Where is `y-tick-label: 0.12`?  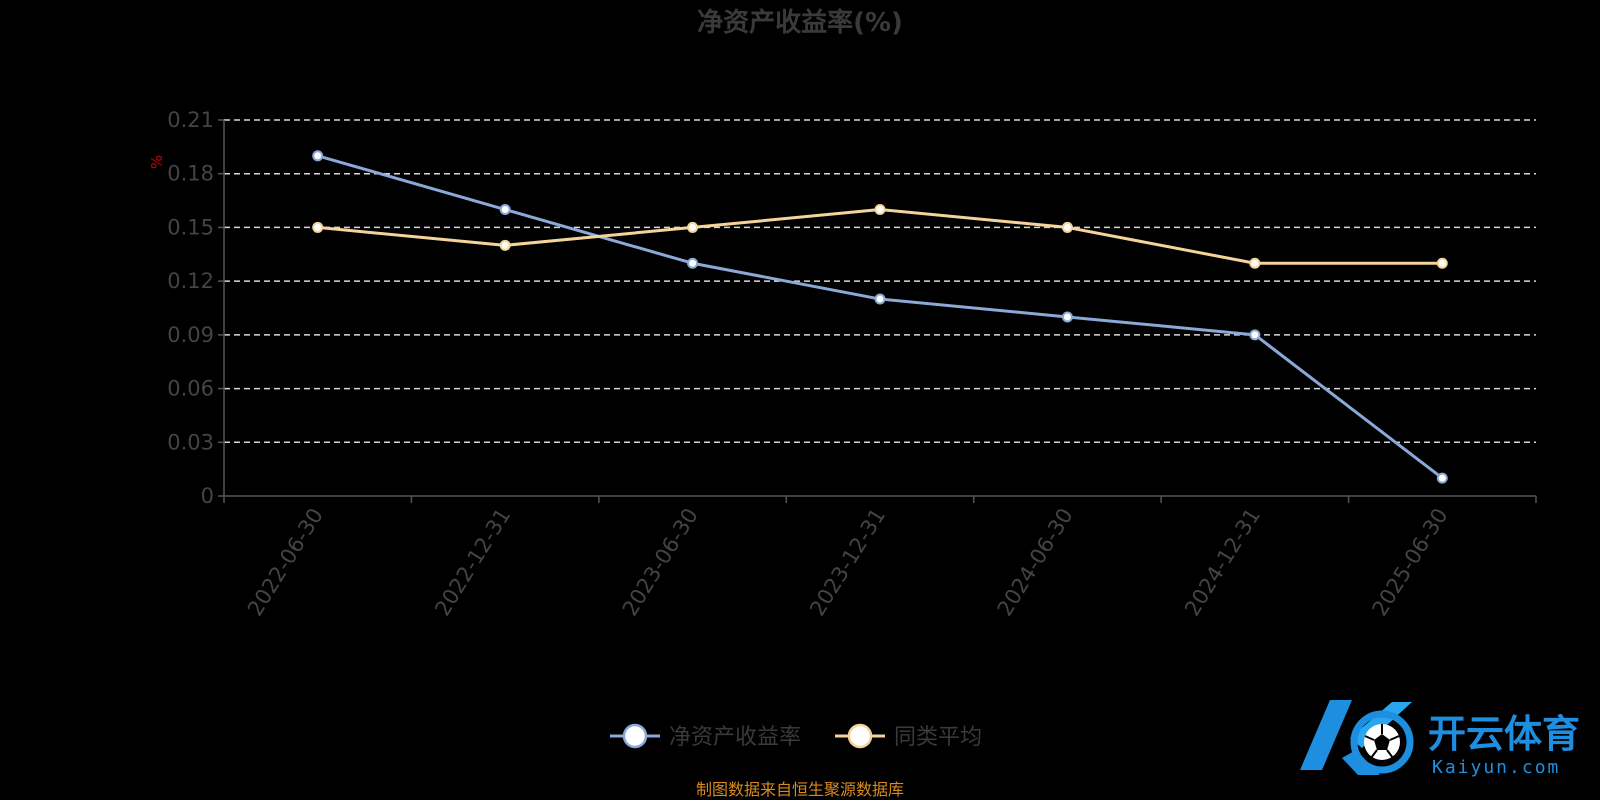
y-tick-label: 0.12 is located at coordinates (190, 281).